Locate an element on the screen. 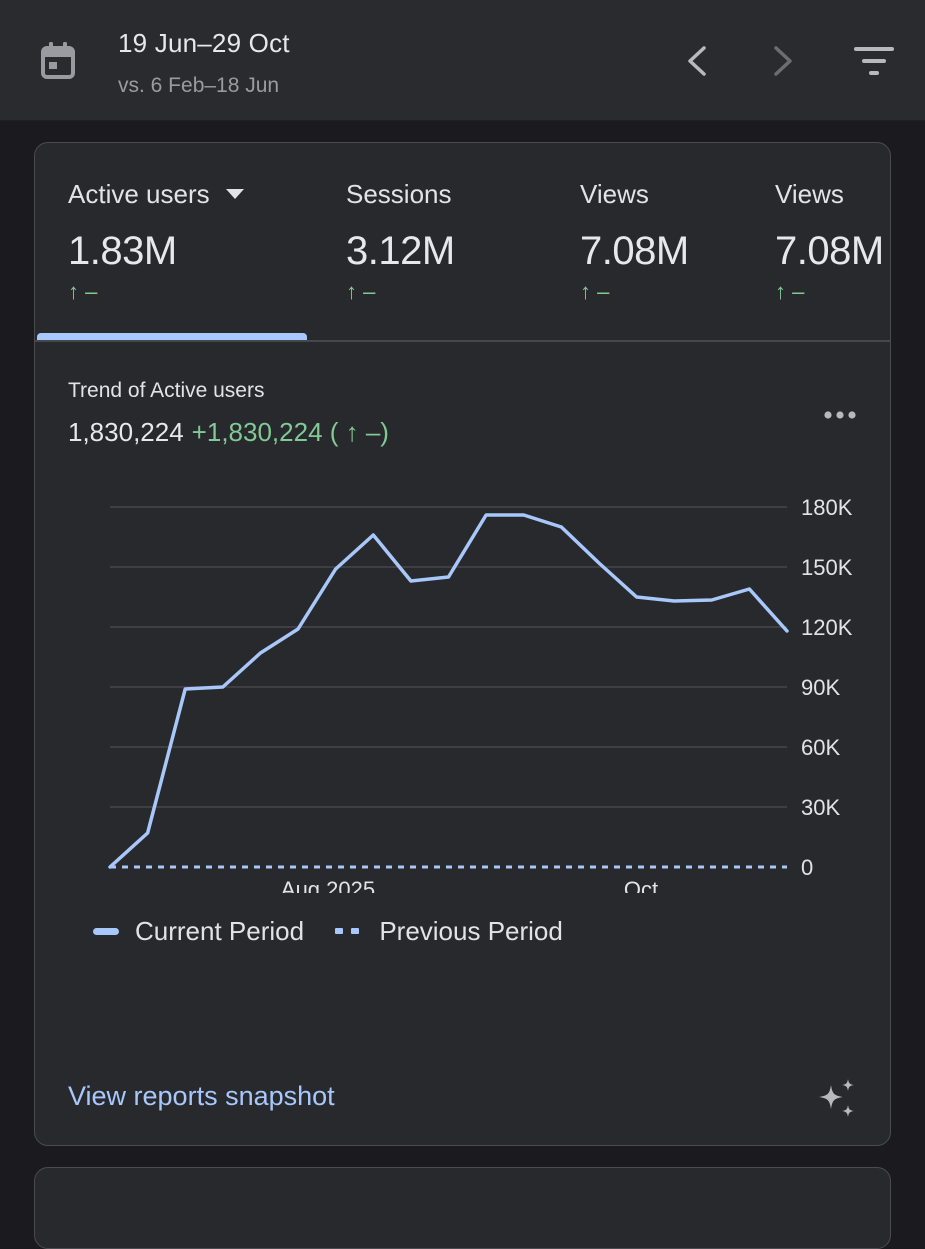 This screenshot has width=925, height=1249. chevron-right-icon is located at coordinates (782, 61).